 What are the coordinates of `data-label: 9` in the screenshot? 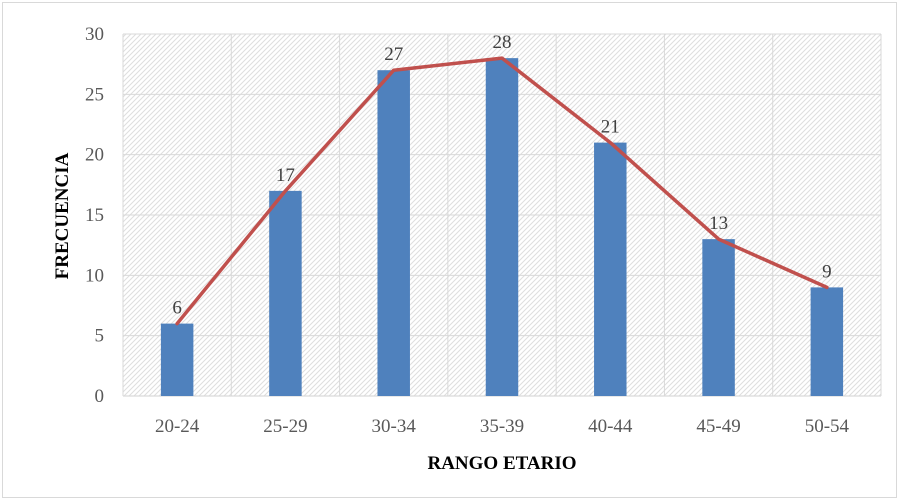 It's located at (827, 271).